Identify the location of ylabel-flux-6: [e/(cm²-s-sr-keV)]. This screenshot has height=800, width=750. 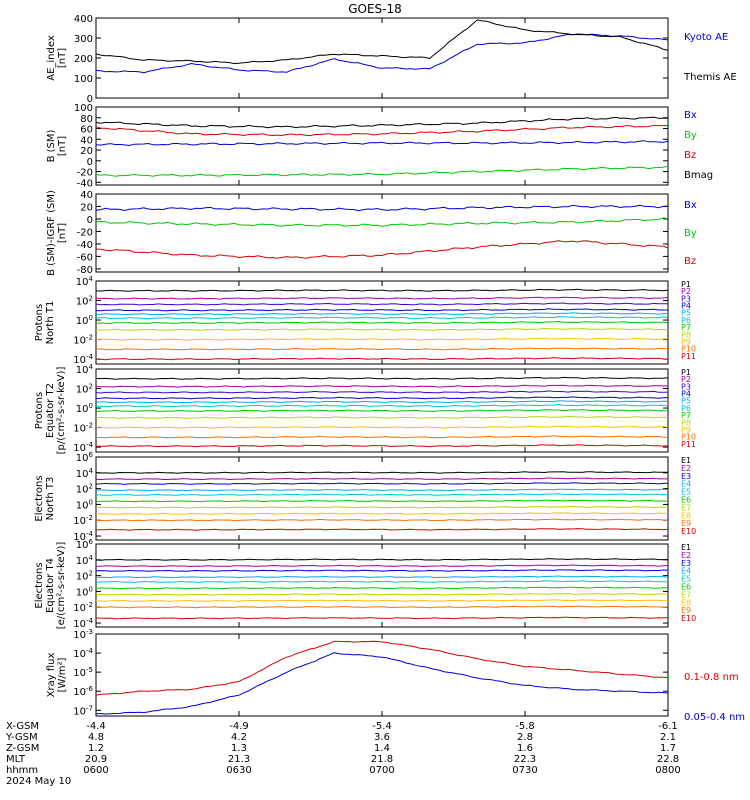
(61, 586).